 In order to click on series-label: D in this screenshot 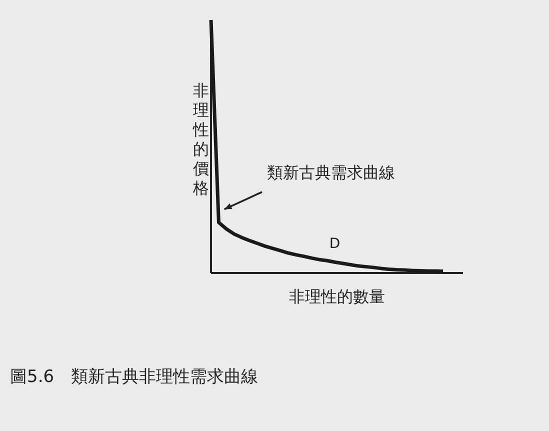, I will do `click(334, 244)`.